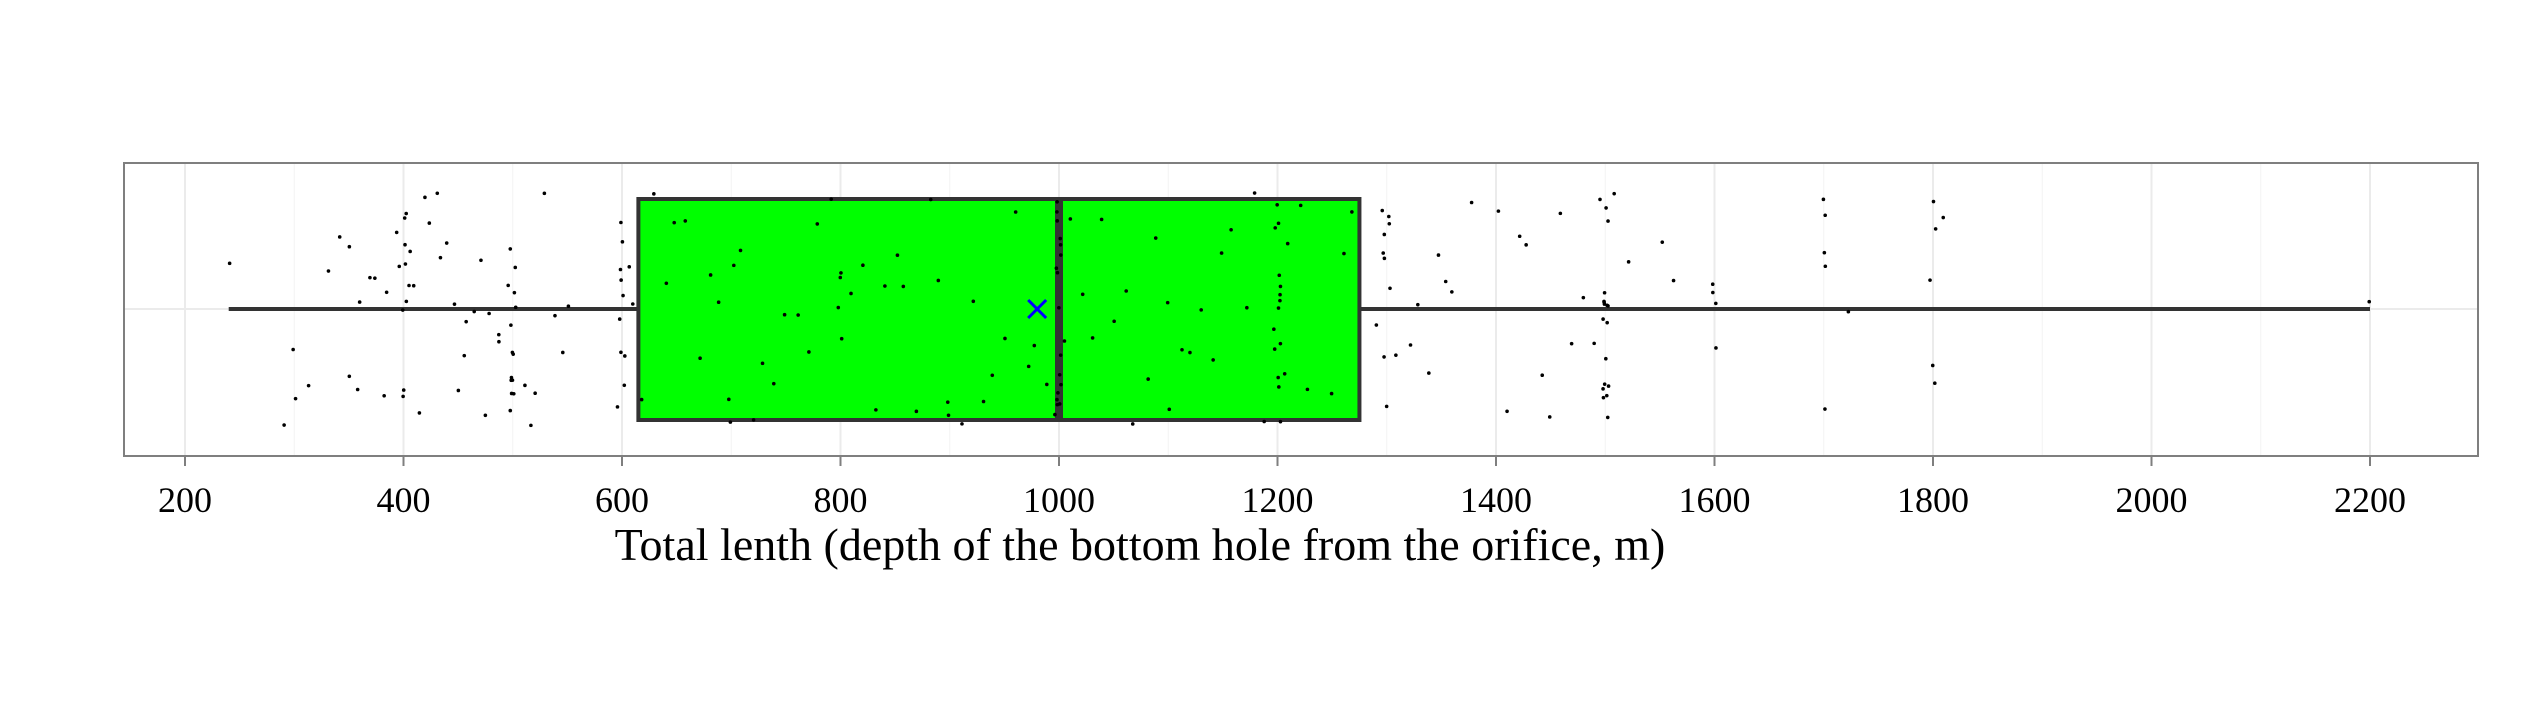 This screenshot has height=713, width=2537. I want to click on x-tick-label: 1000, so click(1059, 500).